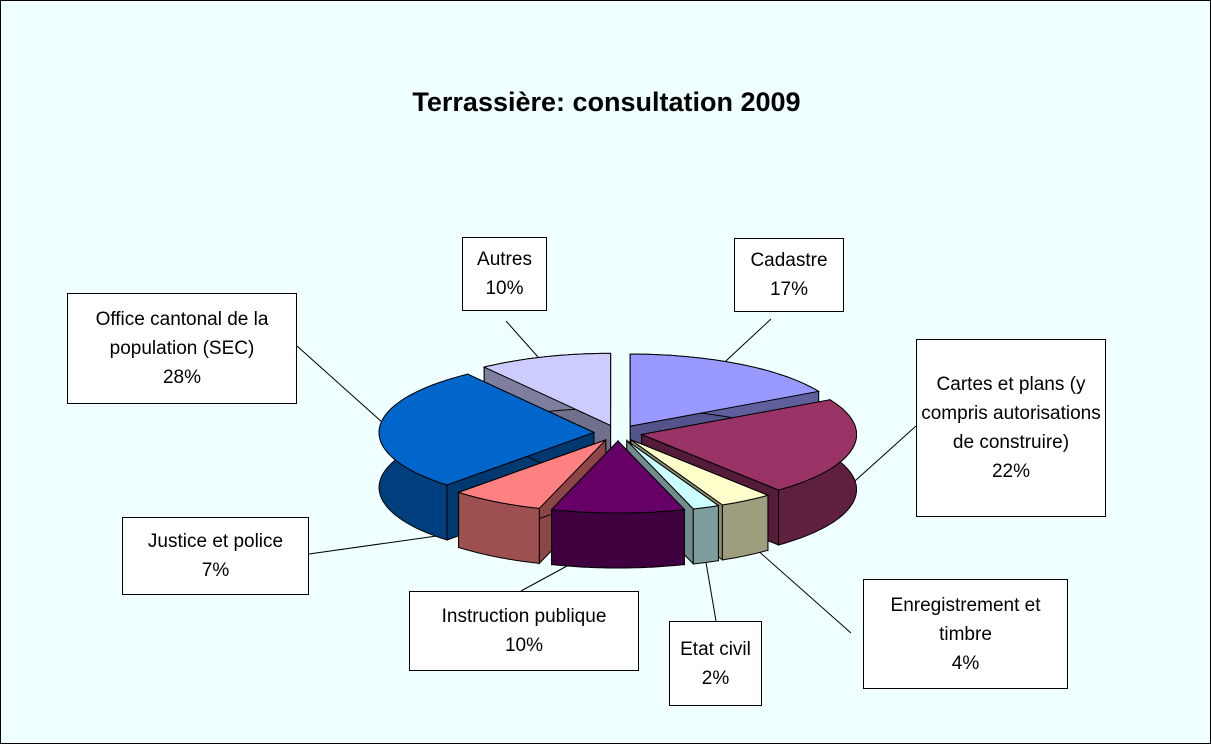 The height and width of the screenshot is (744, 1211). What do you see at coordinates (715, 663) in the screenshot?
I see `data-label: Etat civil 2%` at bounding box center [715, 663].